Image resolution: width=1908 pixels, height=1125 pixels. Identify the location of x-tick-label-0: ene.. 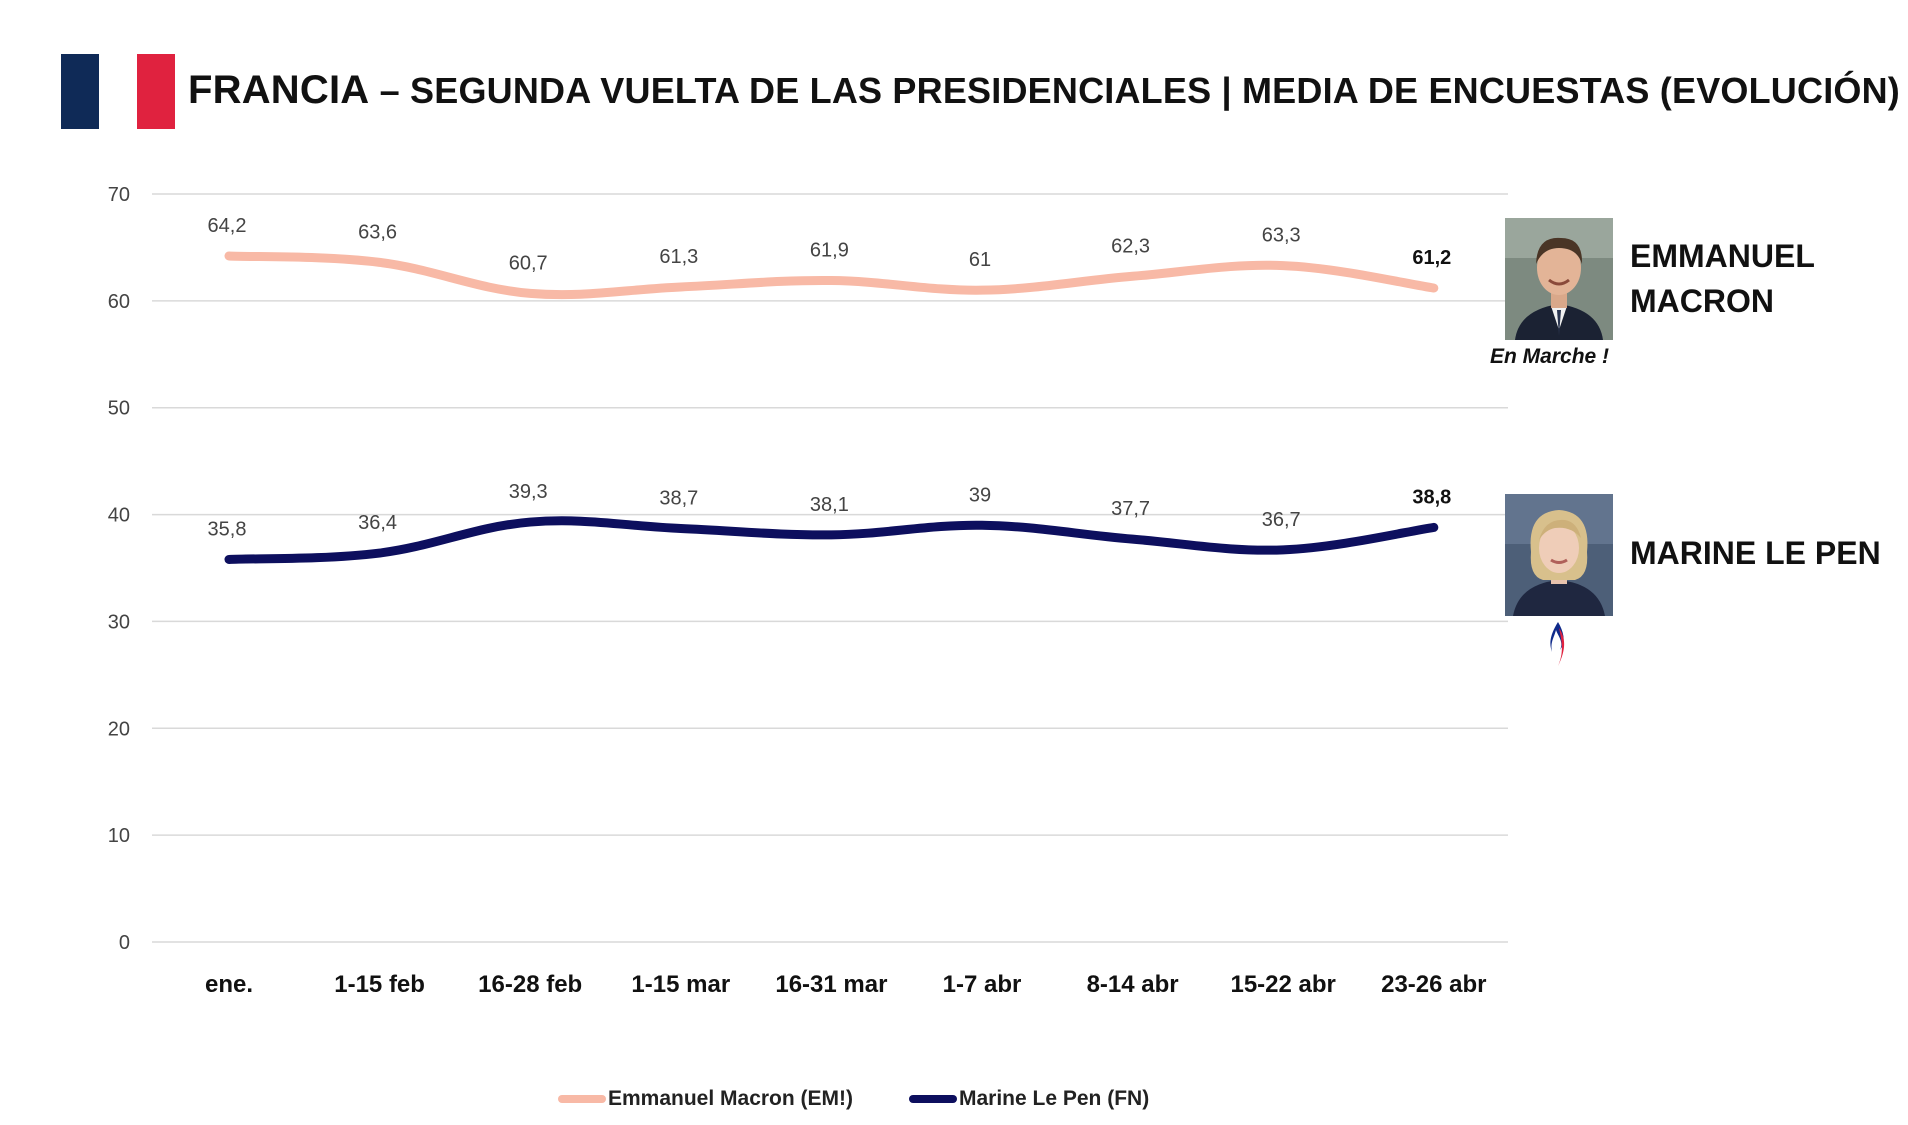
(229, 984).